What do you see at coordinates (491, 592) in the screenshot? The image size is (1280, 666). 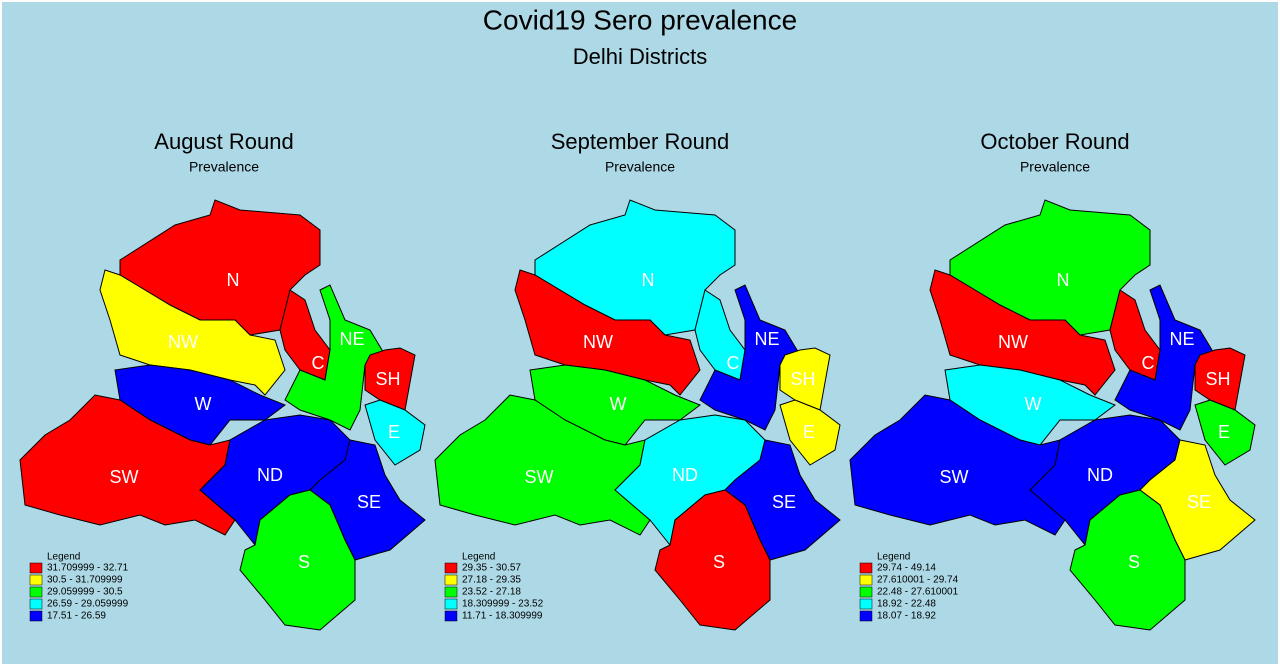 I see `legend-label: 23.52 - 27.18` at bounding box center [491, 592].